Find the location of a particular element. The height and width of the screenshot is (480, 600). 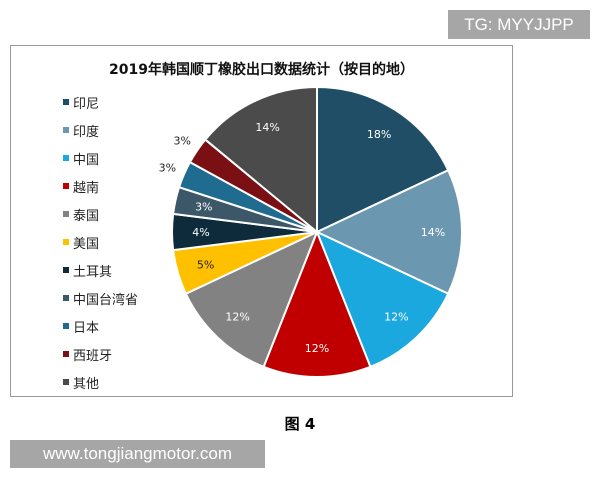

chart-title: 2019年韩国顺丁橡胶出口数据统计（按目的地） is located at coordinates (261, 70).